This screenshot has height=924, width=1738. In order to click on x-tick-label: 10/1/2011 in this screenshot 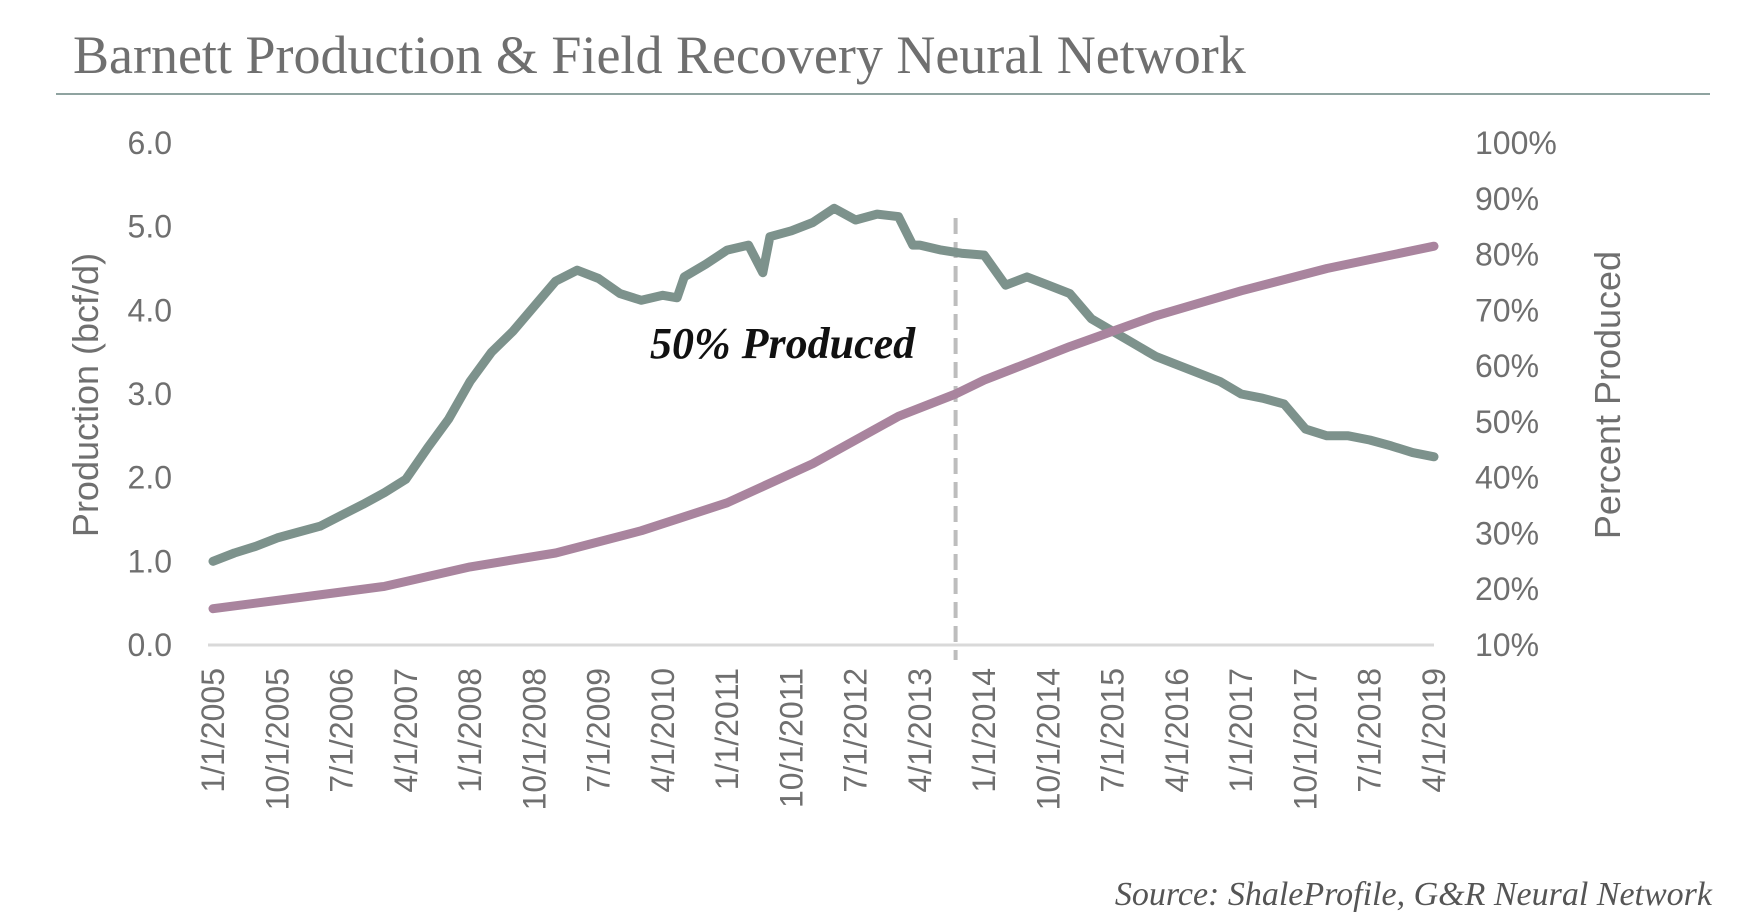, I will do `click(791, 738)`.